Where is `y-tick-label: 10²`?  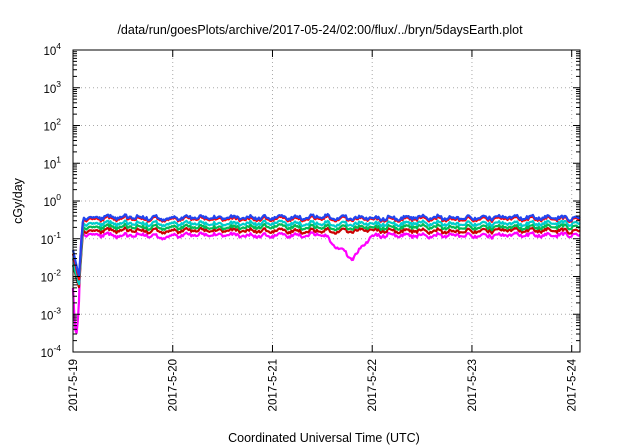
y-tick-label: 10² is located at coordinates (52, 125).